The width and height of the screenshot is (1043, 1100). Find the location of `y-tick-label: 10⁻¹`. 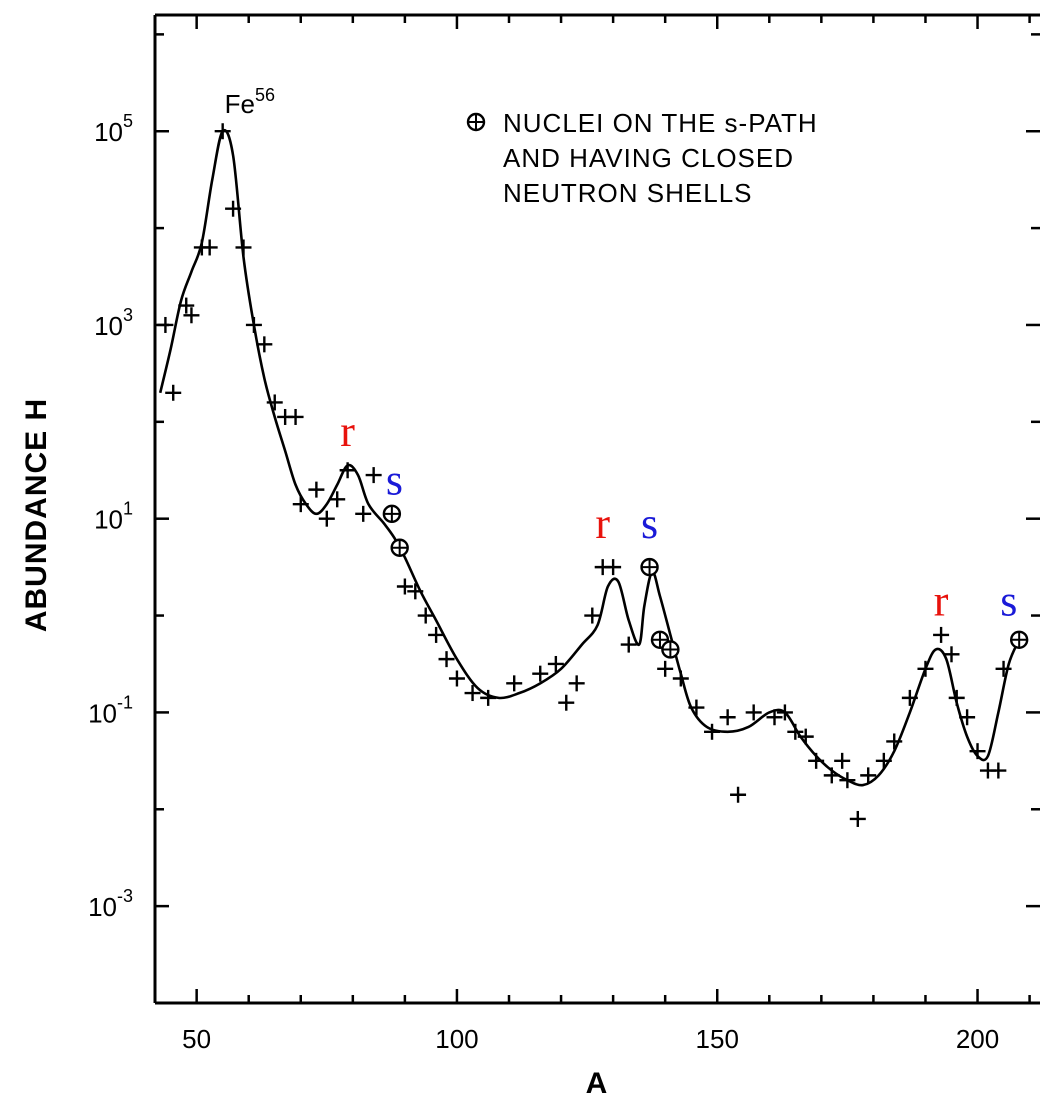

y-tick-label: 10⁻¹ is located at coordinates (110, 710).